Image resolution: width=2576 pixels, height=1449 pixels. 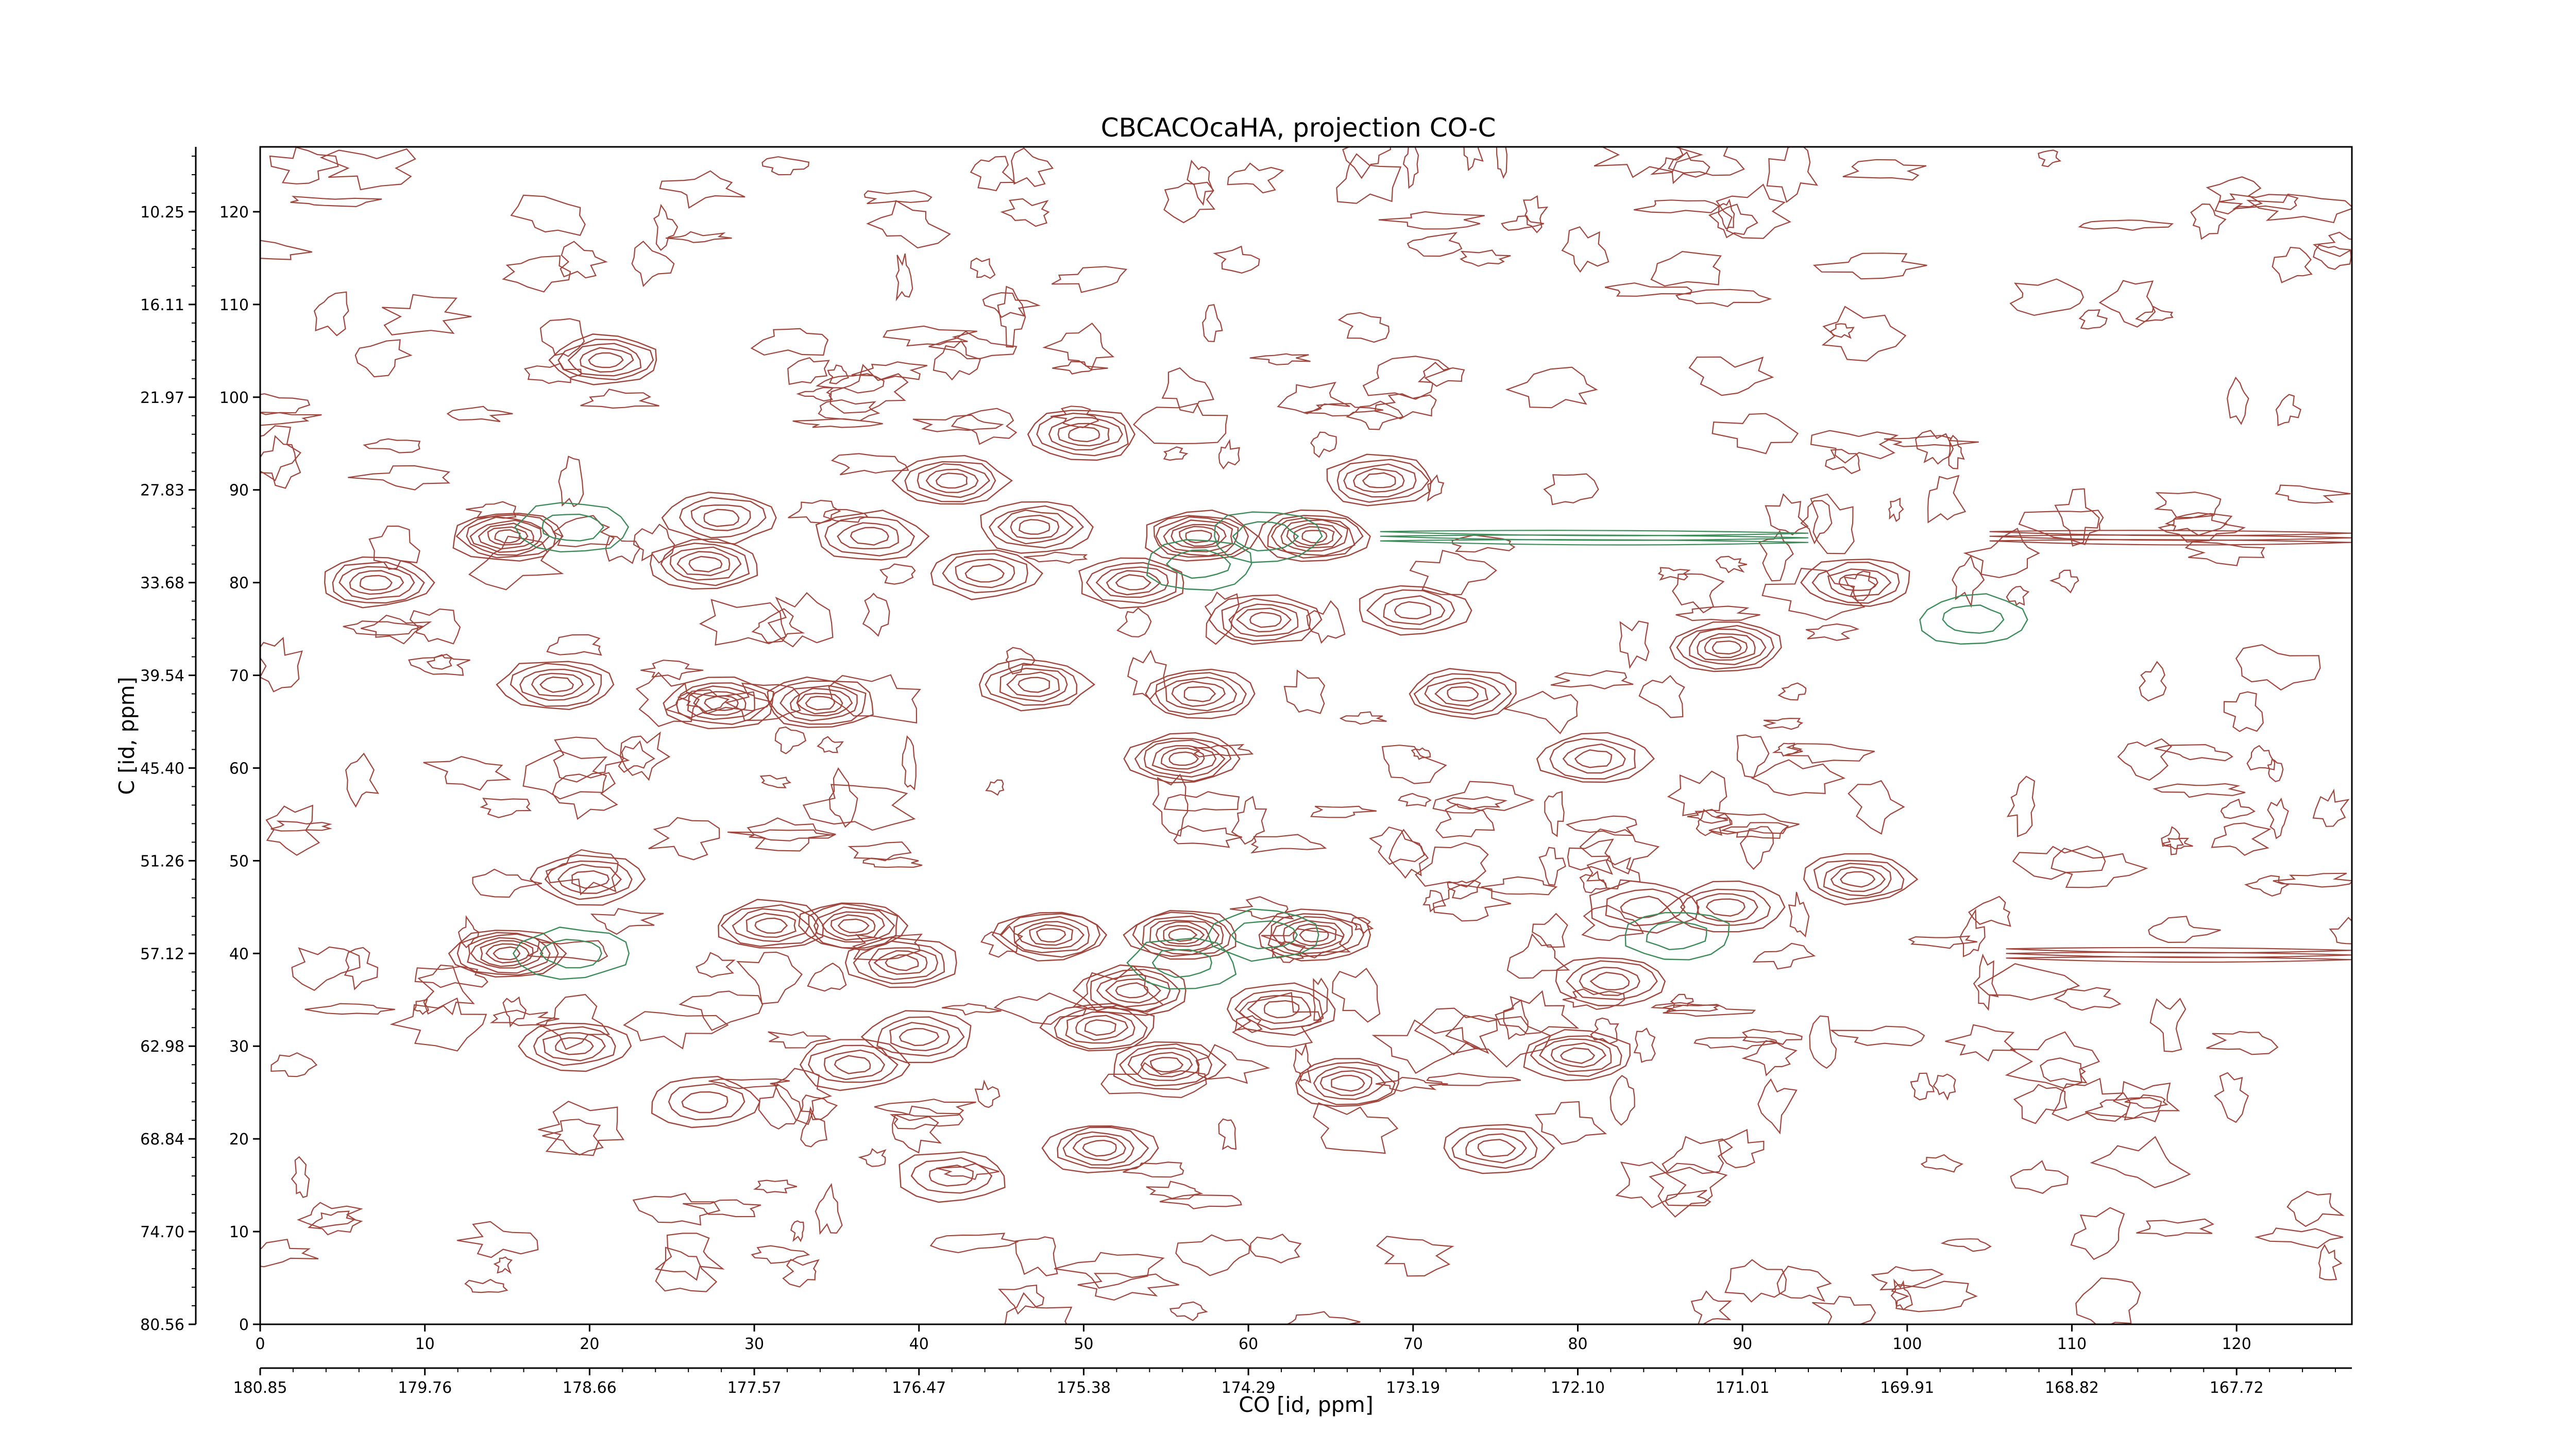 I want to click on y-ppm-tick-label: 51.26, so click(x=162, y=861).